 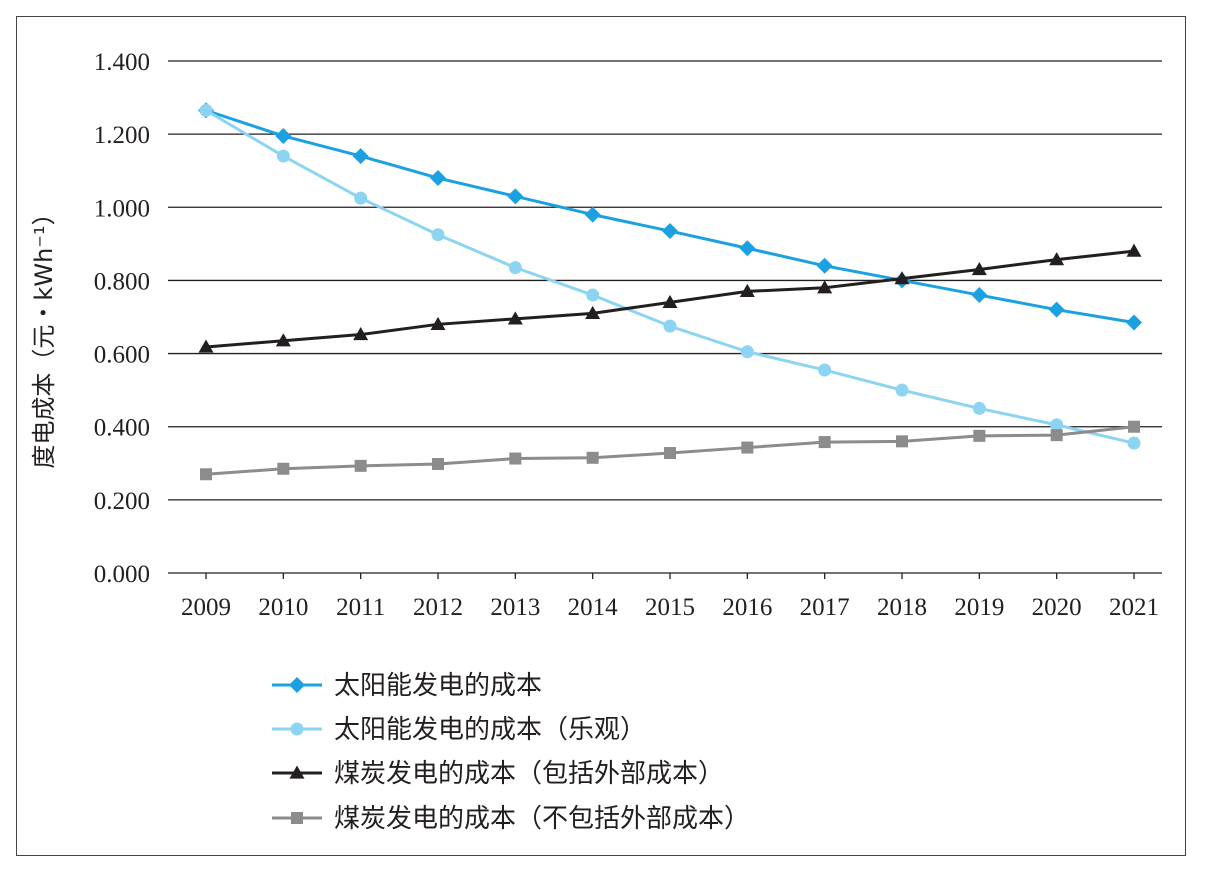 I want to click on y-tick-label: 0.600, so click(x=122, y=355).